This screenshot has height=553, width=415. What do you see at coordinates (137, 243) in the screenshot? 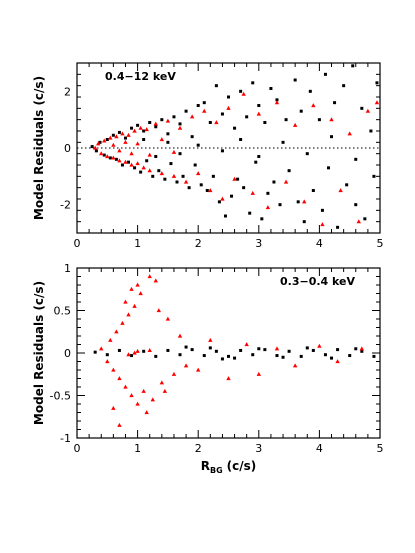
I see `x-tick-label: 1` at bounding box center [137, 243].